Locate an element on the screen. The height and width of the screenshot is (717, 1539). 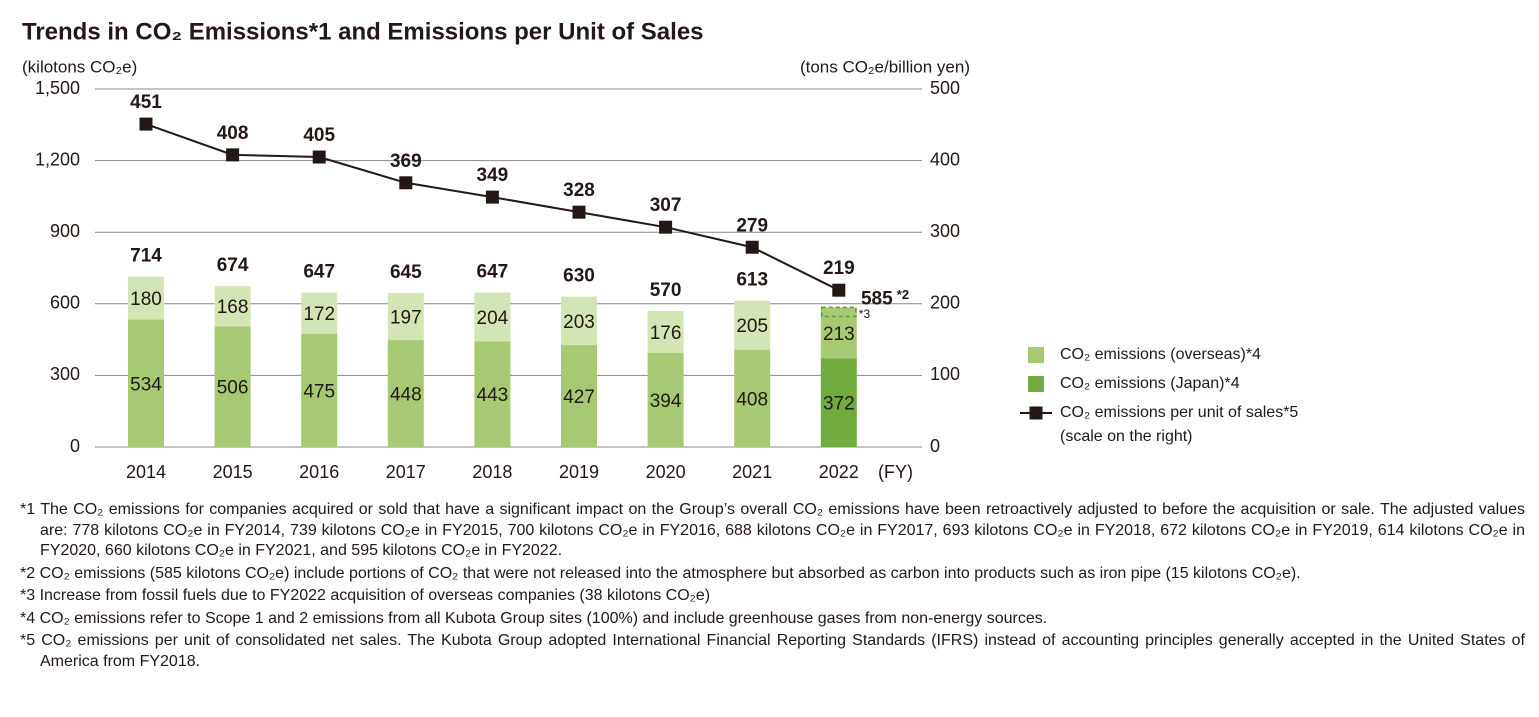
x-tick-label: 2017 is located at coordinates (406, 472).